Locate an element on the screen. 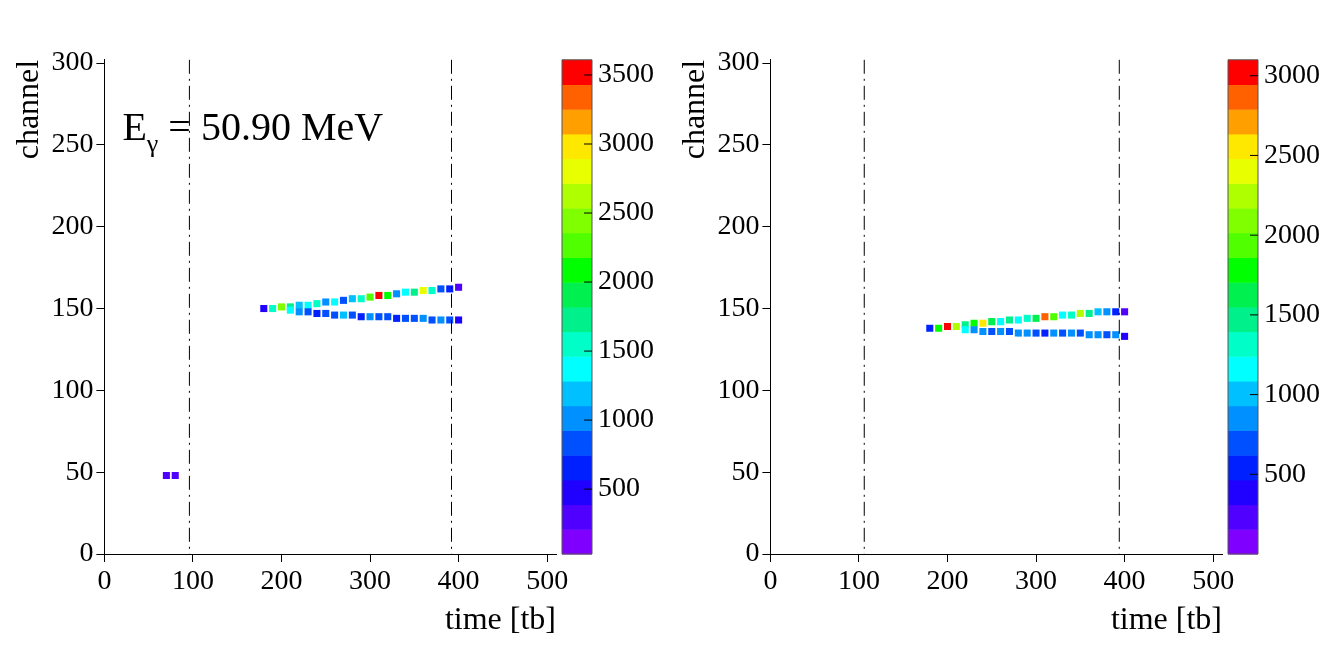 Image resolution: width=1332 pixels, height=653 pixels. x-tick-label: 200 is located at coordinates (947, 580).